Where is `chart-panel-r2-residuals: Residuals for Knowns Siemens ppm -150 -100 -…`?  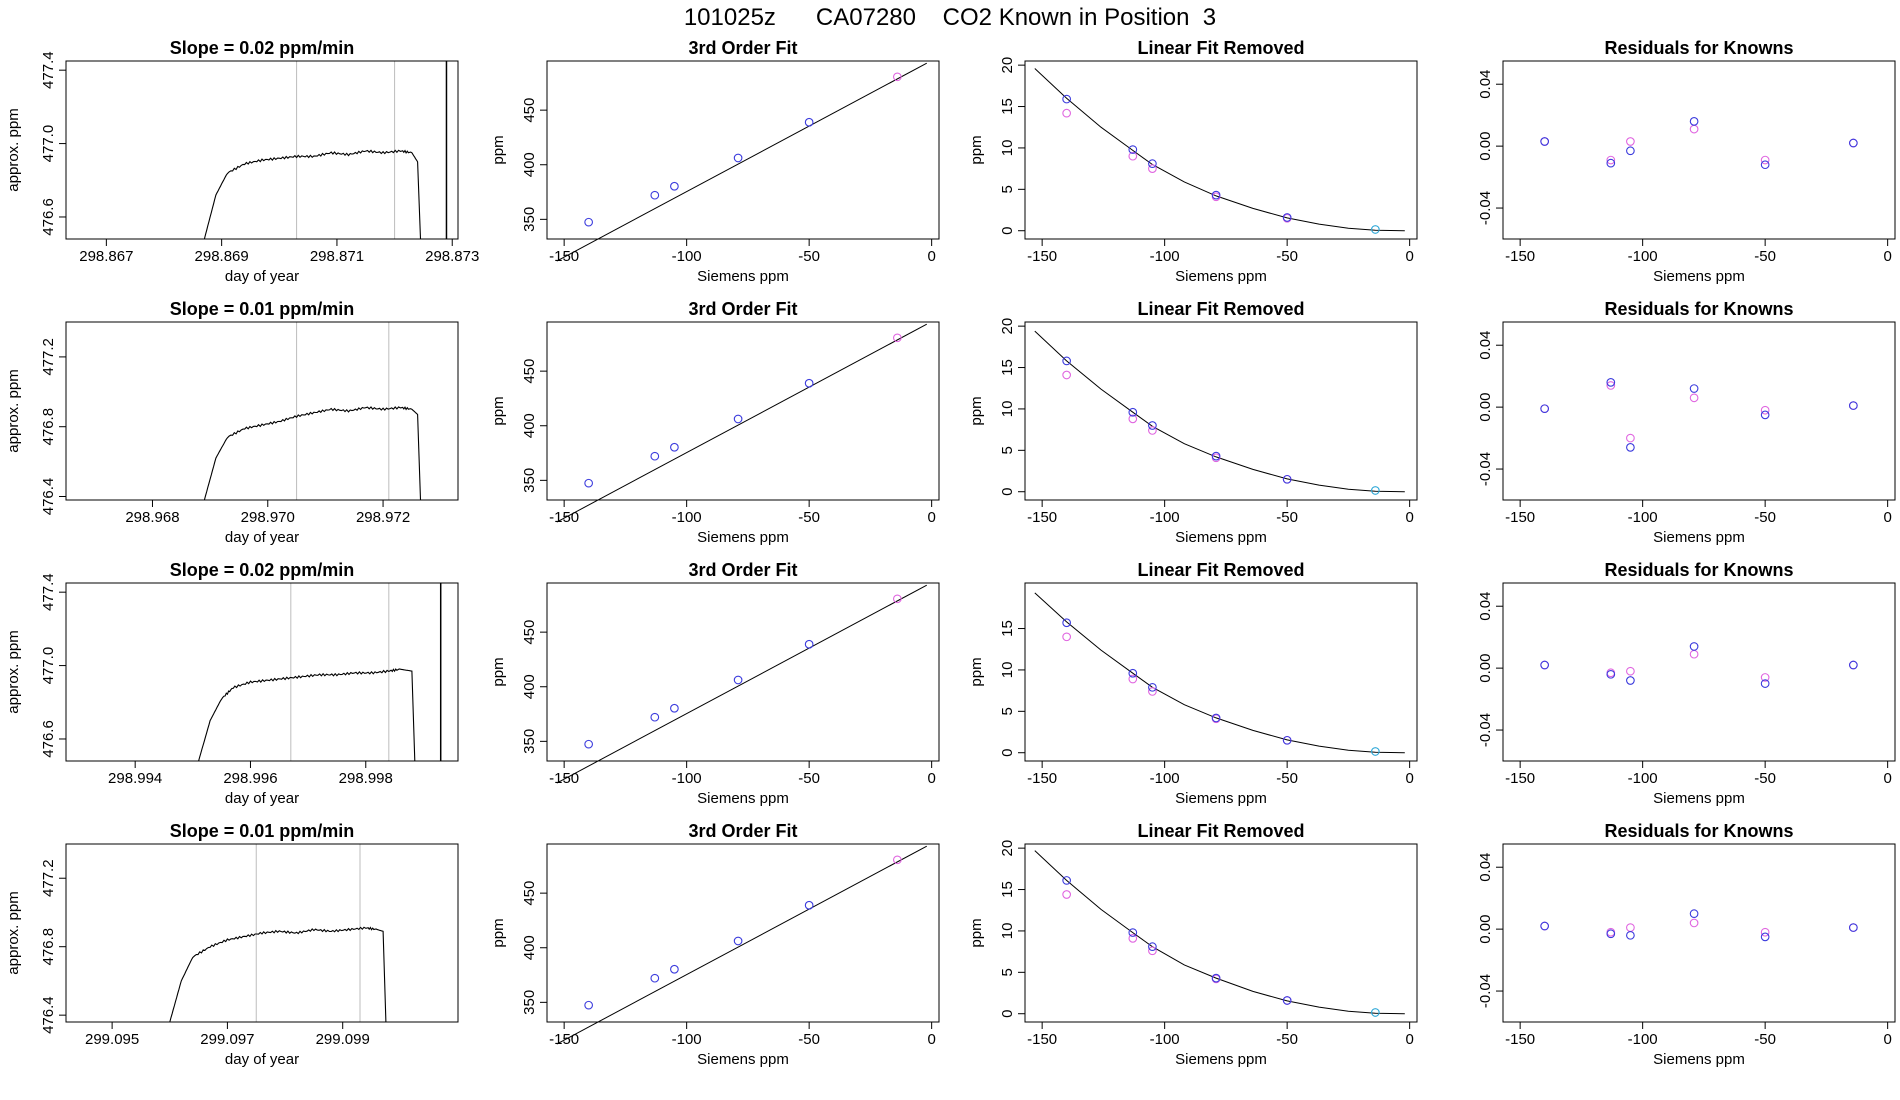 chart-panel-r2-residuals: Residuals for Knowns Siemens ppm -150 -100 -… is located at coordinates (1686, 422).